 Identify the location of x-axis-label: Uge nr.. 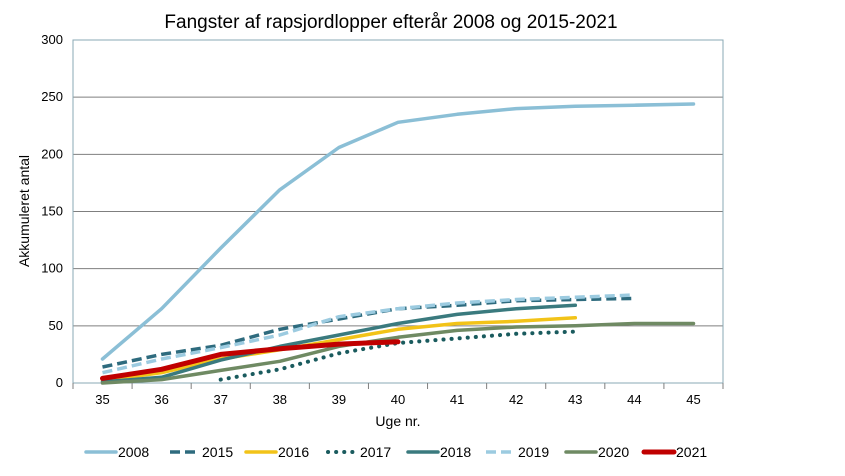
(397, 421).